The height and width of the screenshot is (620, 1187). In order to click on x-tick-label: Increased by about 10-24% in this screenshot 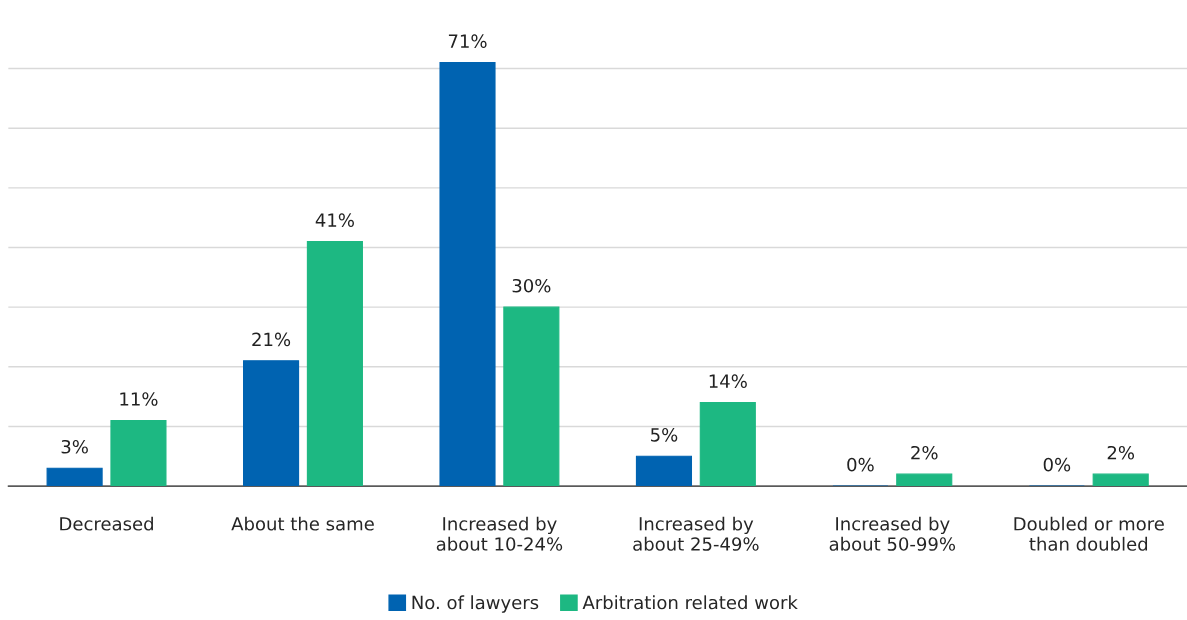, I will do `click(499, 533)`.